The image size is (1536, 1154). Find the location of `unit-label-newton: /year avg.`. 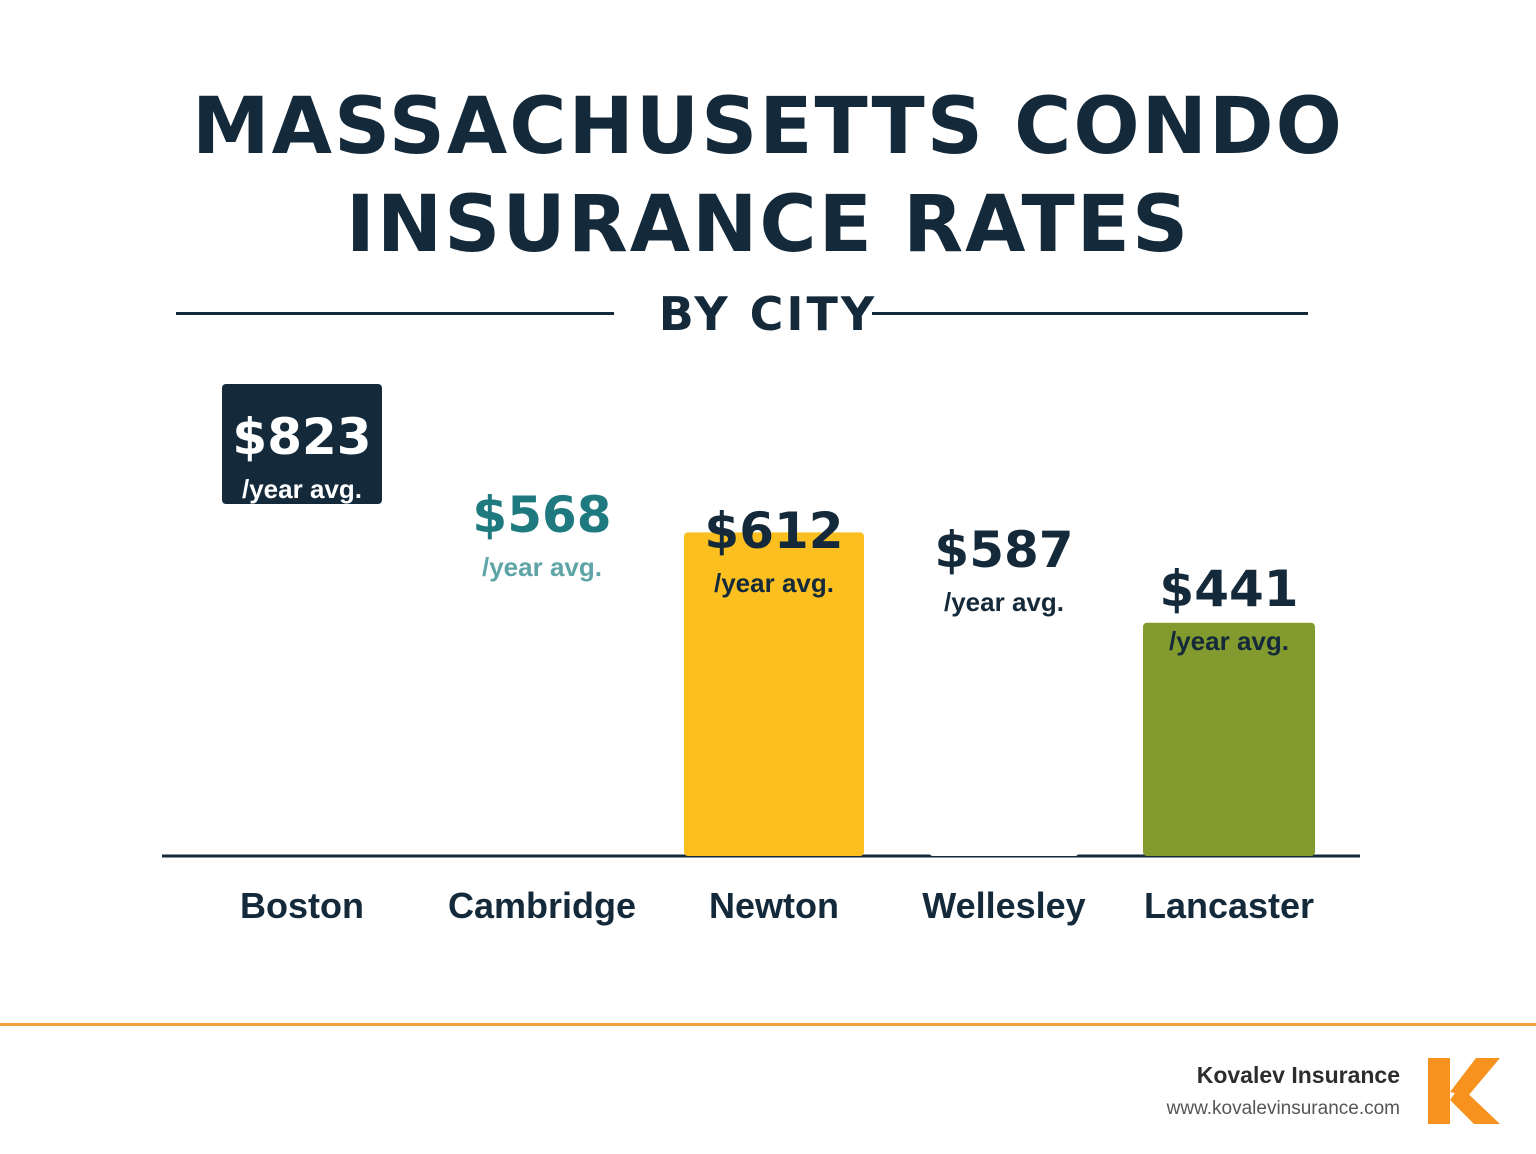

unit-label-newton: /year avg. is located at coordinates (774, 583).